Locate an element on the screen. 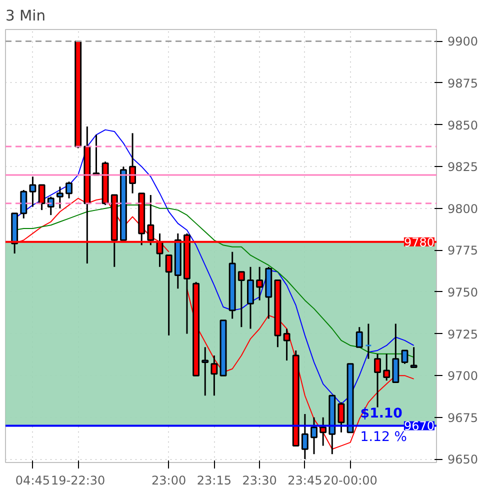 The width and height of the screenshot is (498, 493). y-tick-label: 9850 is located at coordinates (463, 125).